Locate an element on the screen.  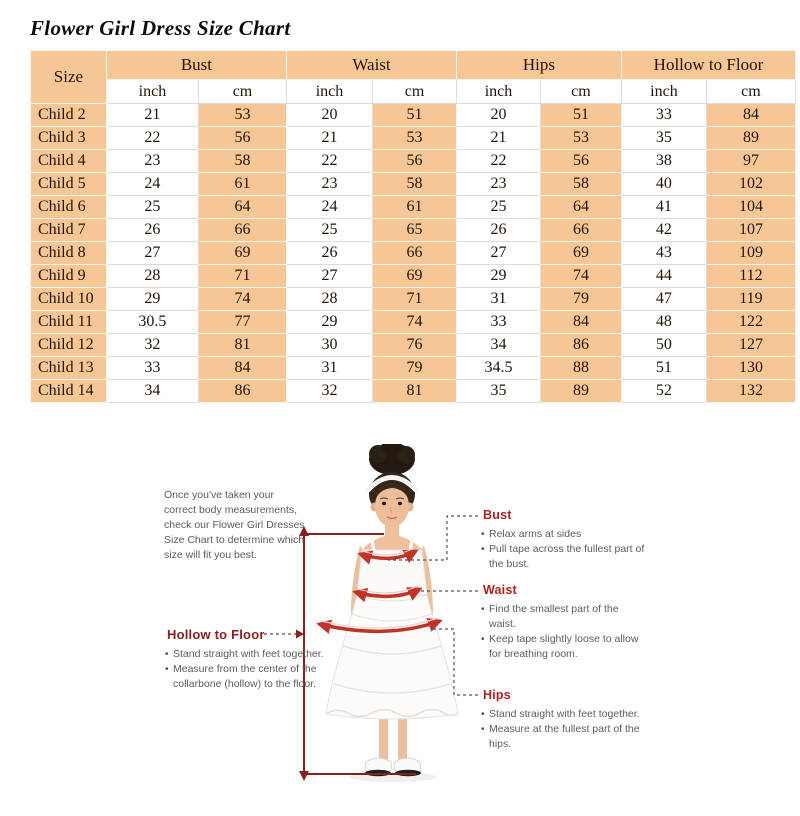
value-cell: 48 is located at coordinates (663, 322).